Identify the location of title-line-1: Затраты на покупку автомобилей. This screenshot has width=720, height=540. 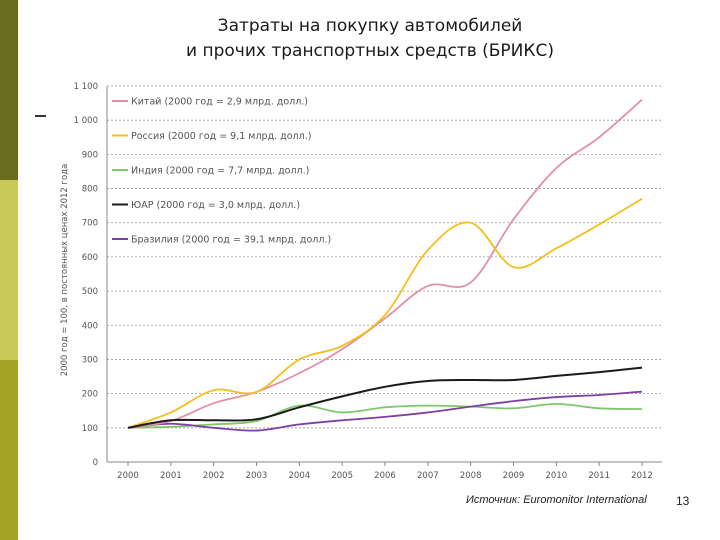
(370, 26).